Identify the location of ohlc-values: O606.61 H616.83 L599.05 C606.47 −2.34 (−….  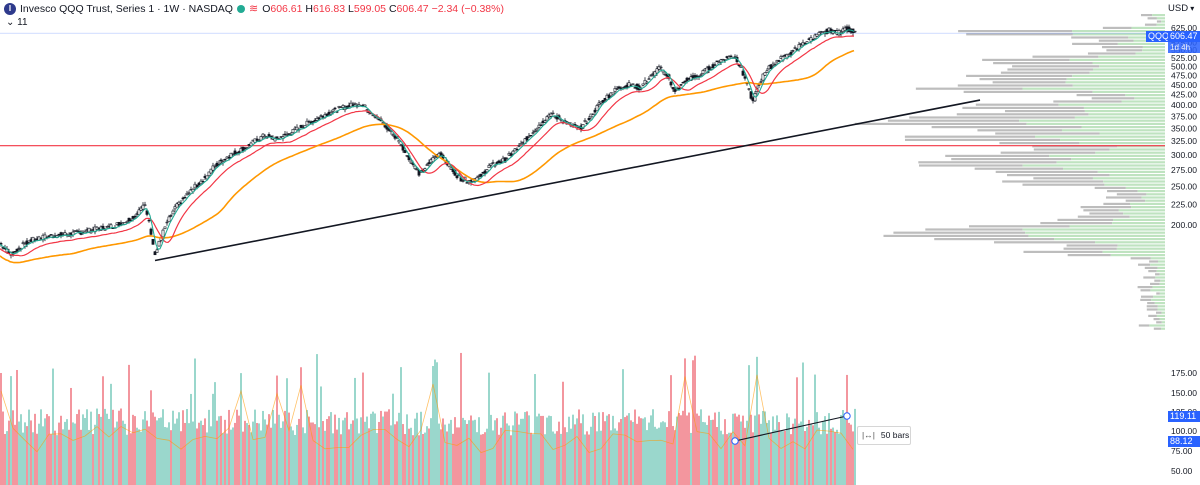
(383, 9).